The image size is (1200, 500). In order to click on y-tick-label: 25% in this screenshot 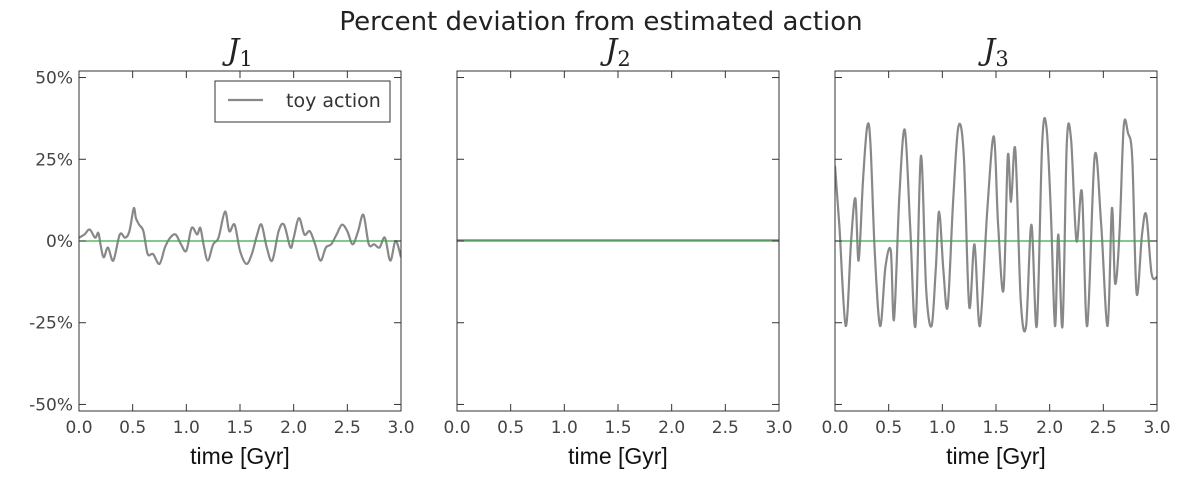, I will do `click(54, 160)`.